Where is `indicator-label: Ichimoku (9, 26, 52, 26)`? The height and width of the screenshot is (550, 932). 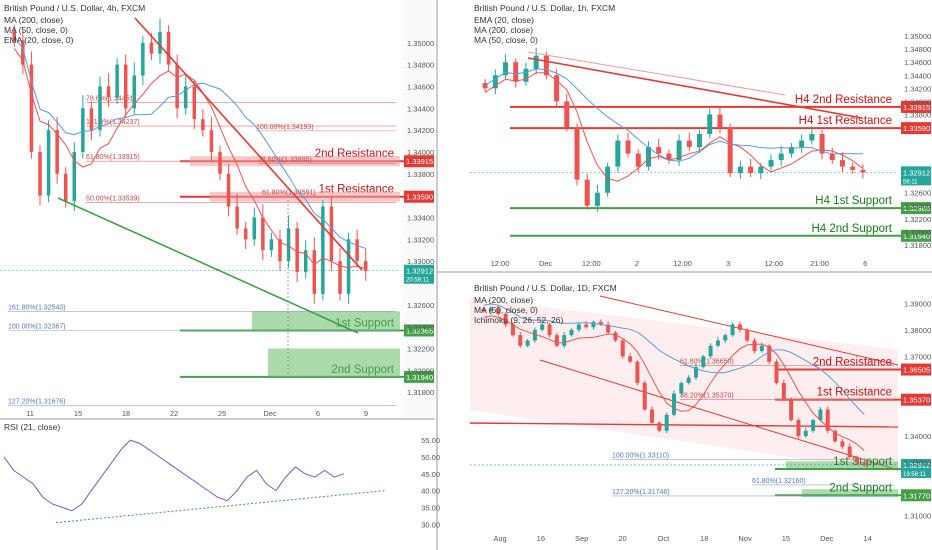
indicator-label: Ichimoku (9, 26, 52, 26) is located at coordinates (518, 320).